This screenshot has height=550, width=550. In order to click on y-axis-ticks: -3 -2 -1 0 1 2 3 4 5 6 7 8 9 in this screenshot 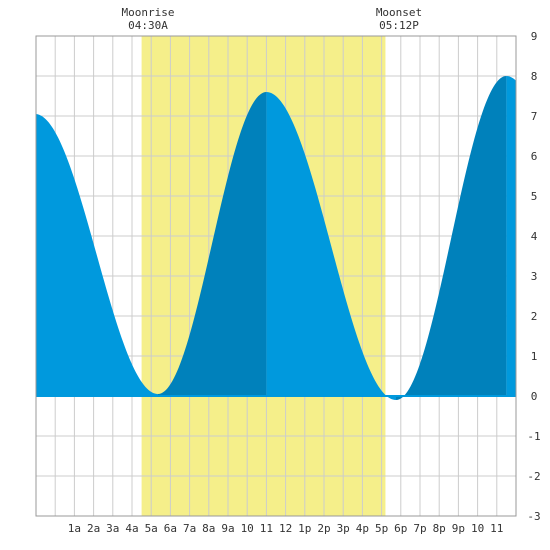, I will do `click(533, 276)`.